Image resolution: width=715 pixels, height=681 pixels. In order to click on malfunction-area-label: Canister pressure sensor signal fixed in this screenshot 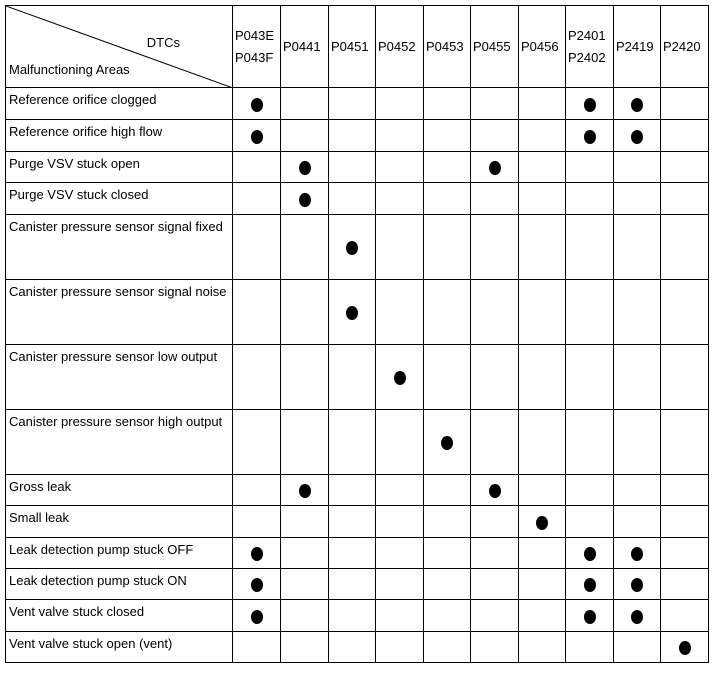, I will do `click(119, 247)`.